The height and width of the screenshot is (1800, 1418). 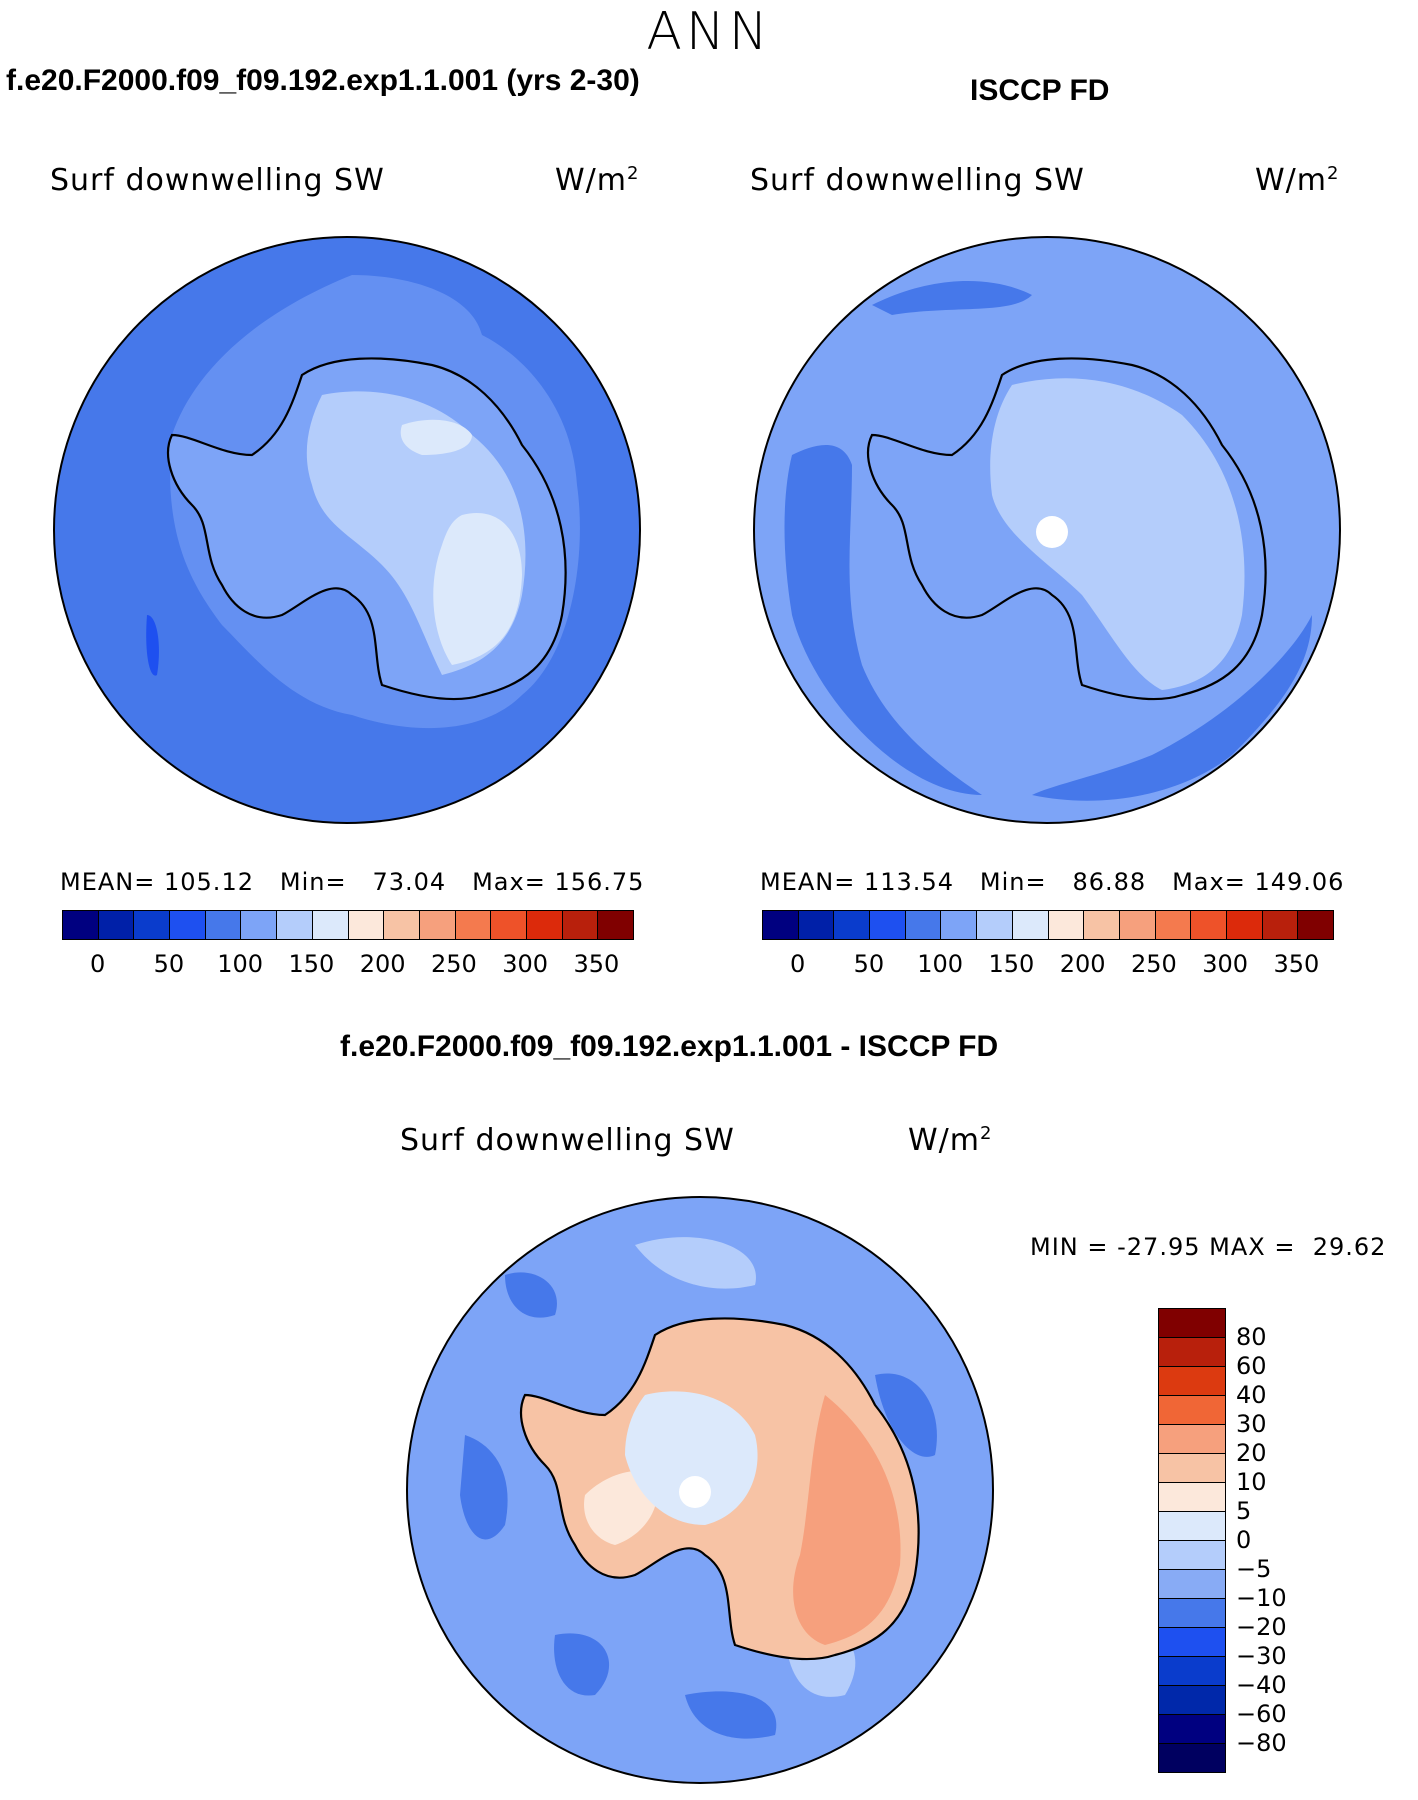 I want to click on colorbar-tick-label: 40, so click(x=1251, y=1395).